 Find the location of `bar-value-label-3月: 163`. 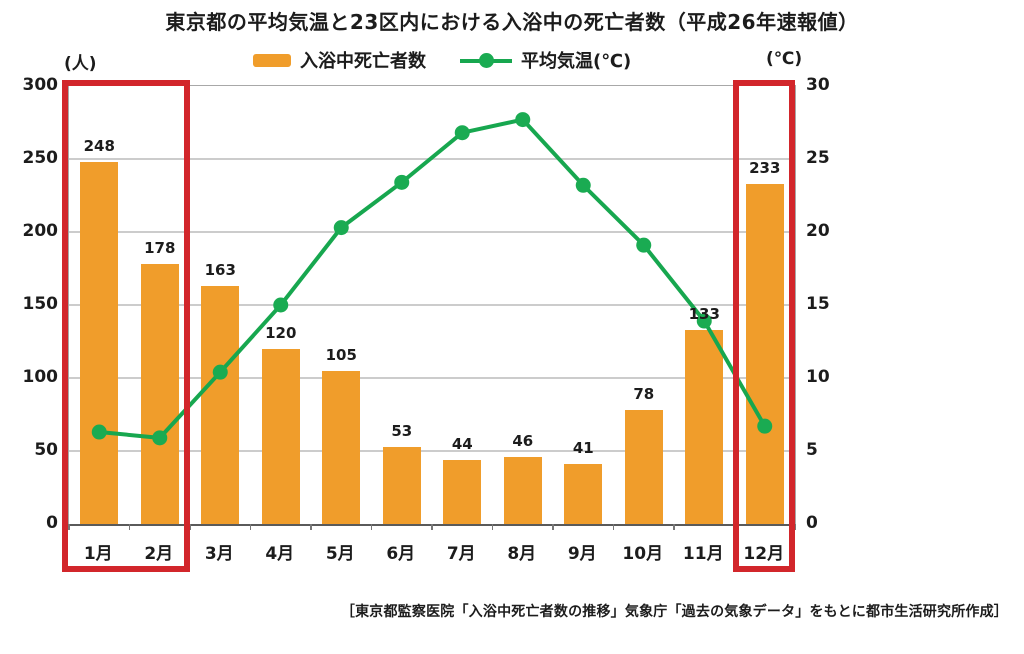

bar-value-label-3月: 163 is located at coordinates (220, 270).